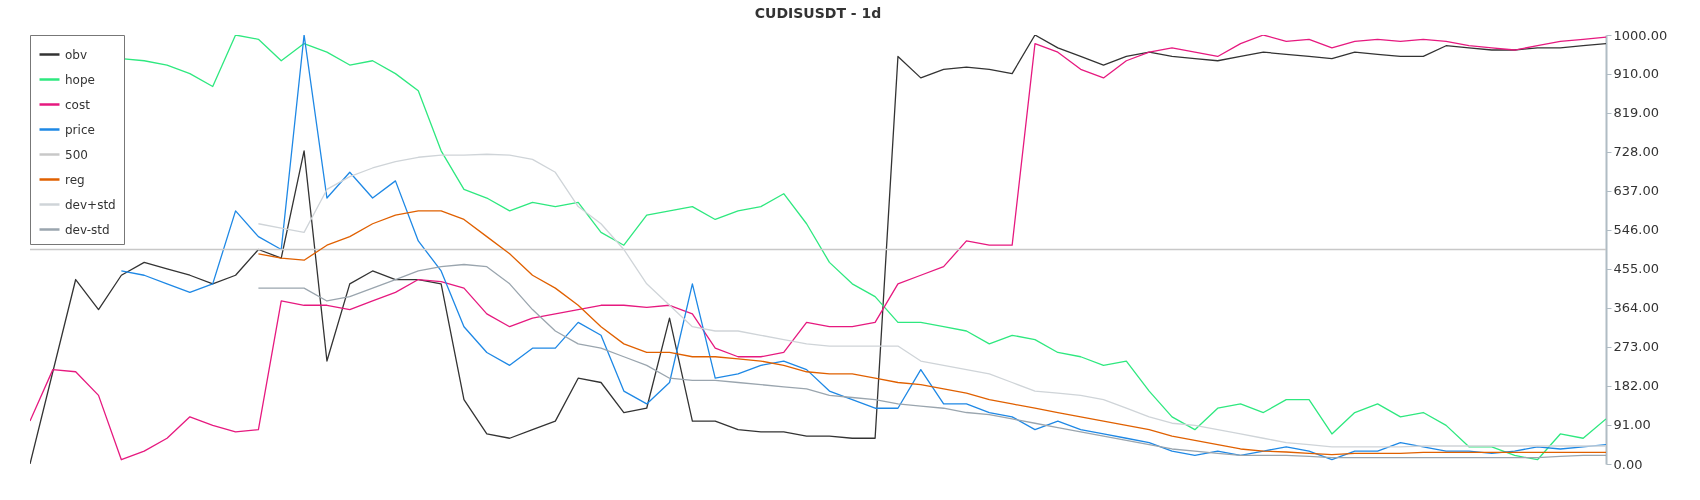 The height and width of the screenshot is (500, 1700). Describe the element at coordinates (1636, 74) in the screenshot. I see `y-tick-label: 910.00` at that location.